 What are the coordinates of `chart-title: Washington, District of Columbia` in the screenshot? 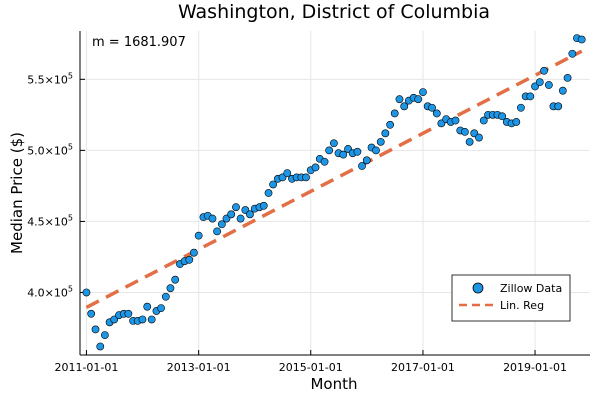 It's located at (334, 12).